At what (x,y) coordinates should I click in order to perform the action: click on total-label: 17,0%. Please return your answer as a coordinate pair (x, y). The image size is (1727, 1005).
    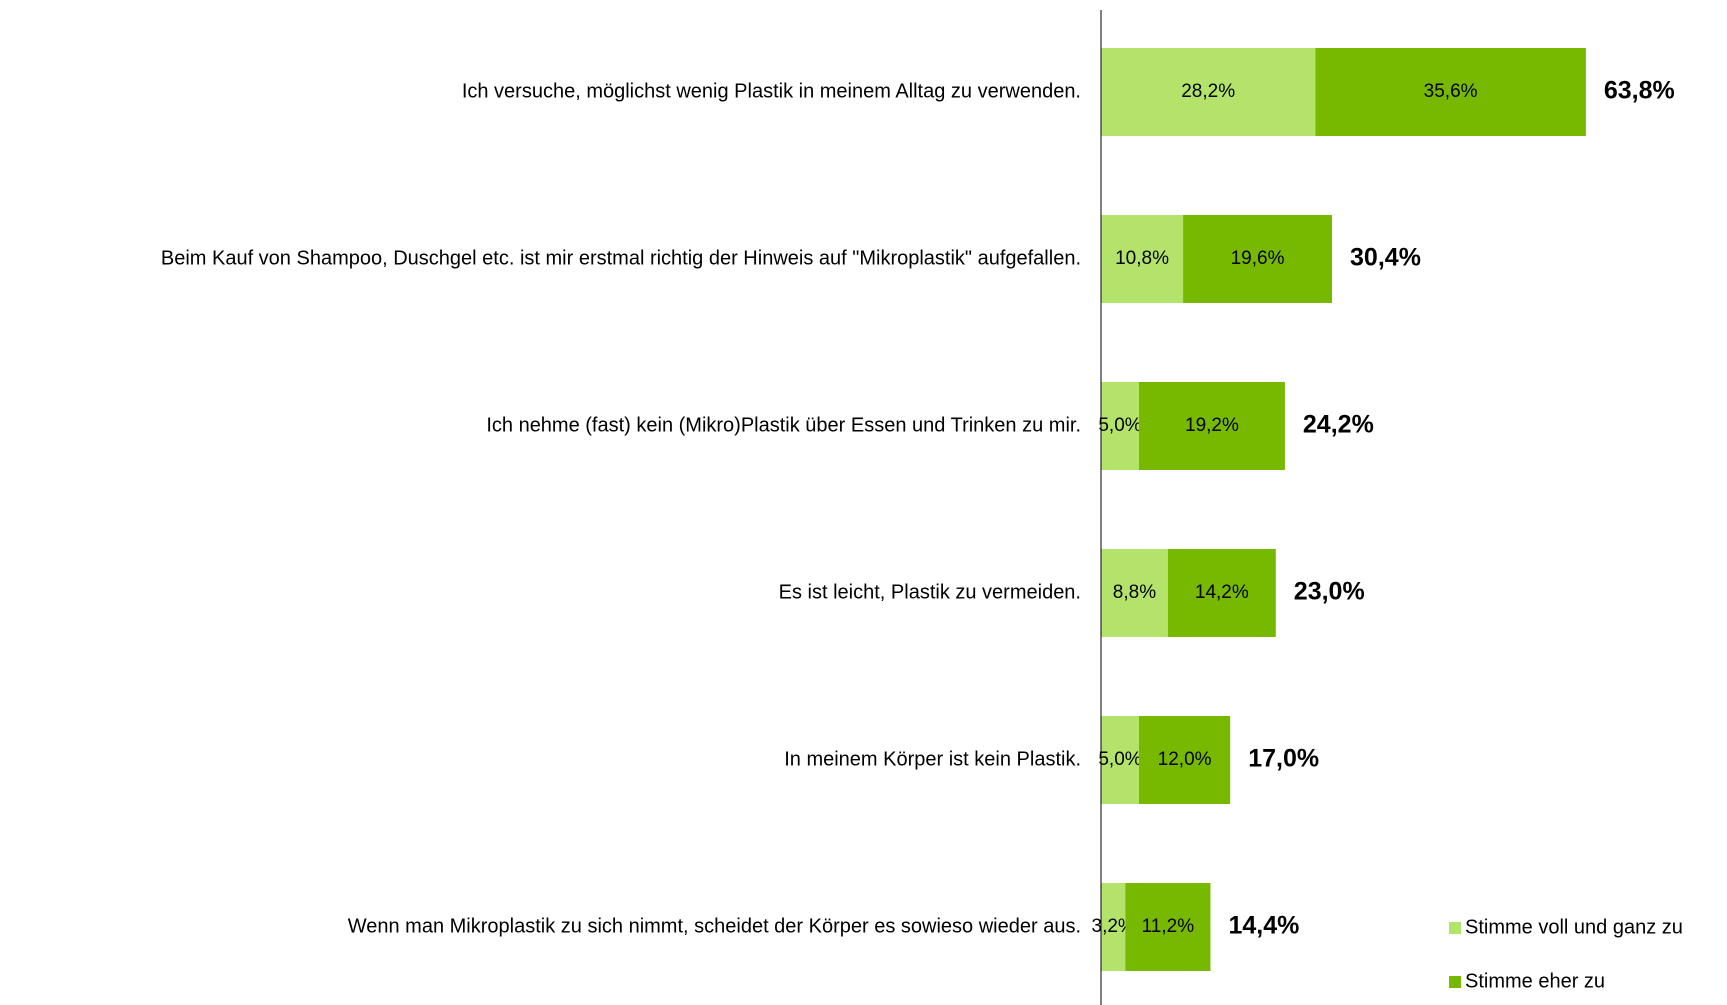
    Looking at the image, I should click on (1283, 759).